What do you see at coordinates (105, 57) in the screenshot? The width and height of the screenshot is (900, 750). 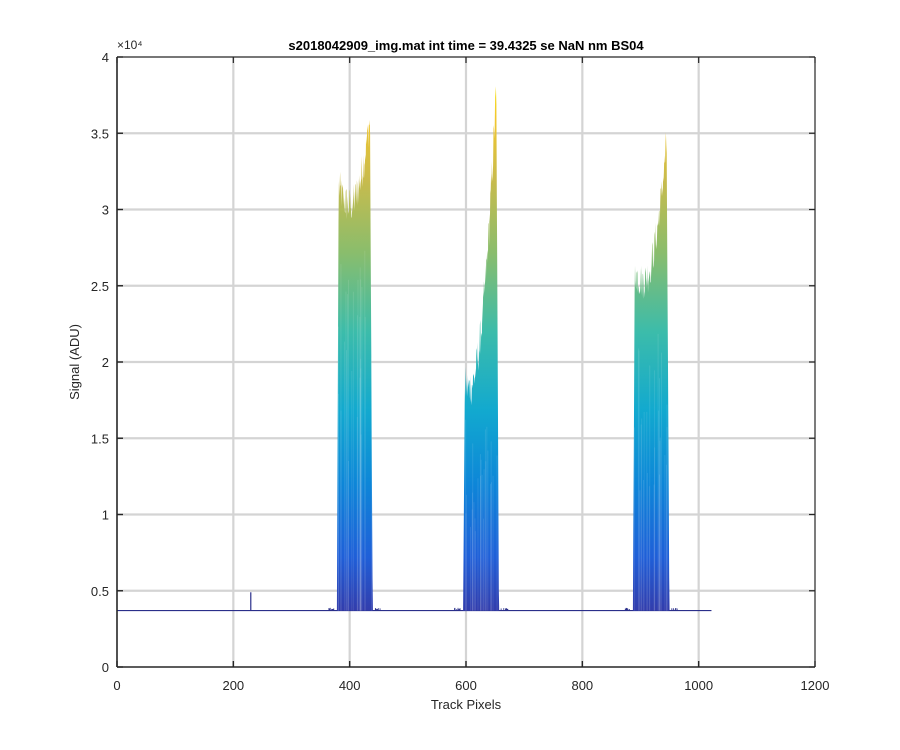 I see `y-tick-label: 4` at bounding box center [105, 57].